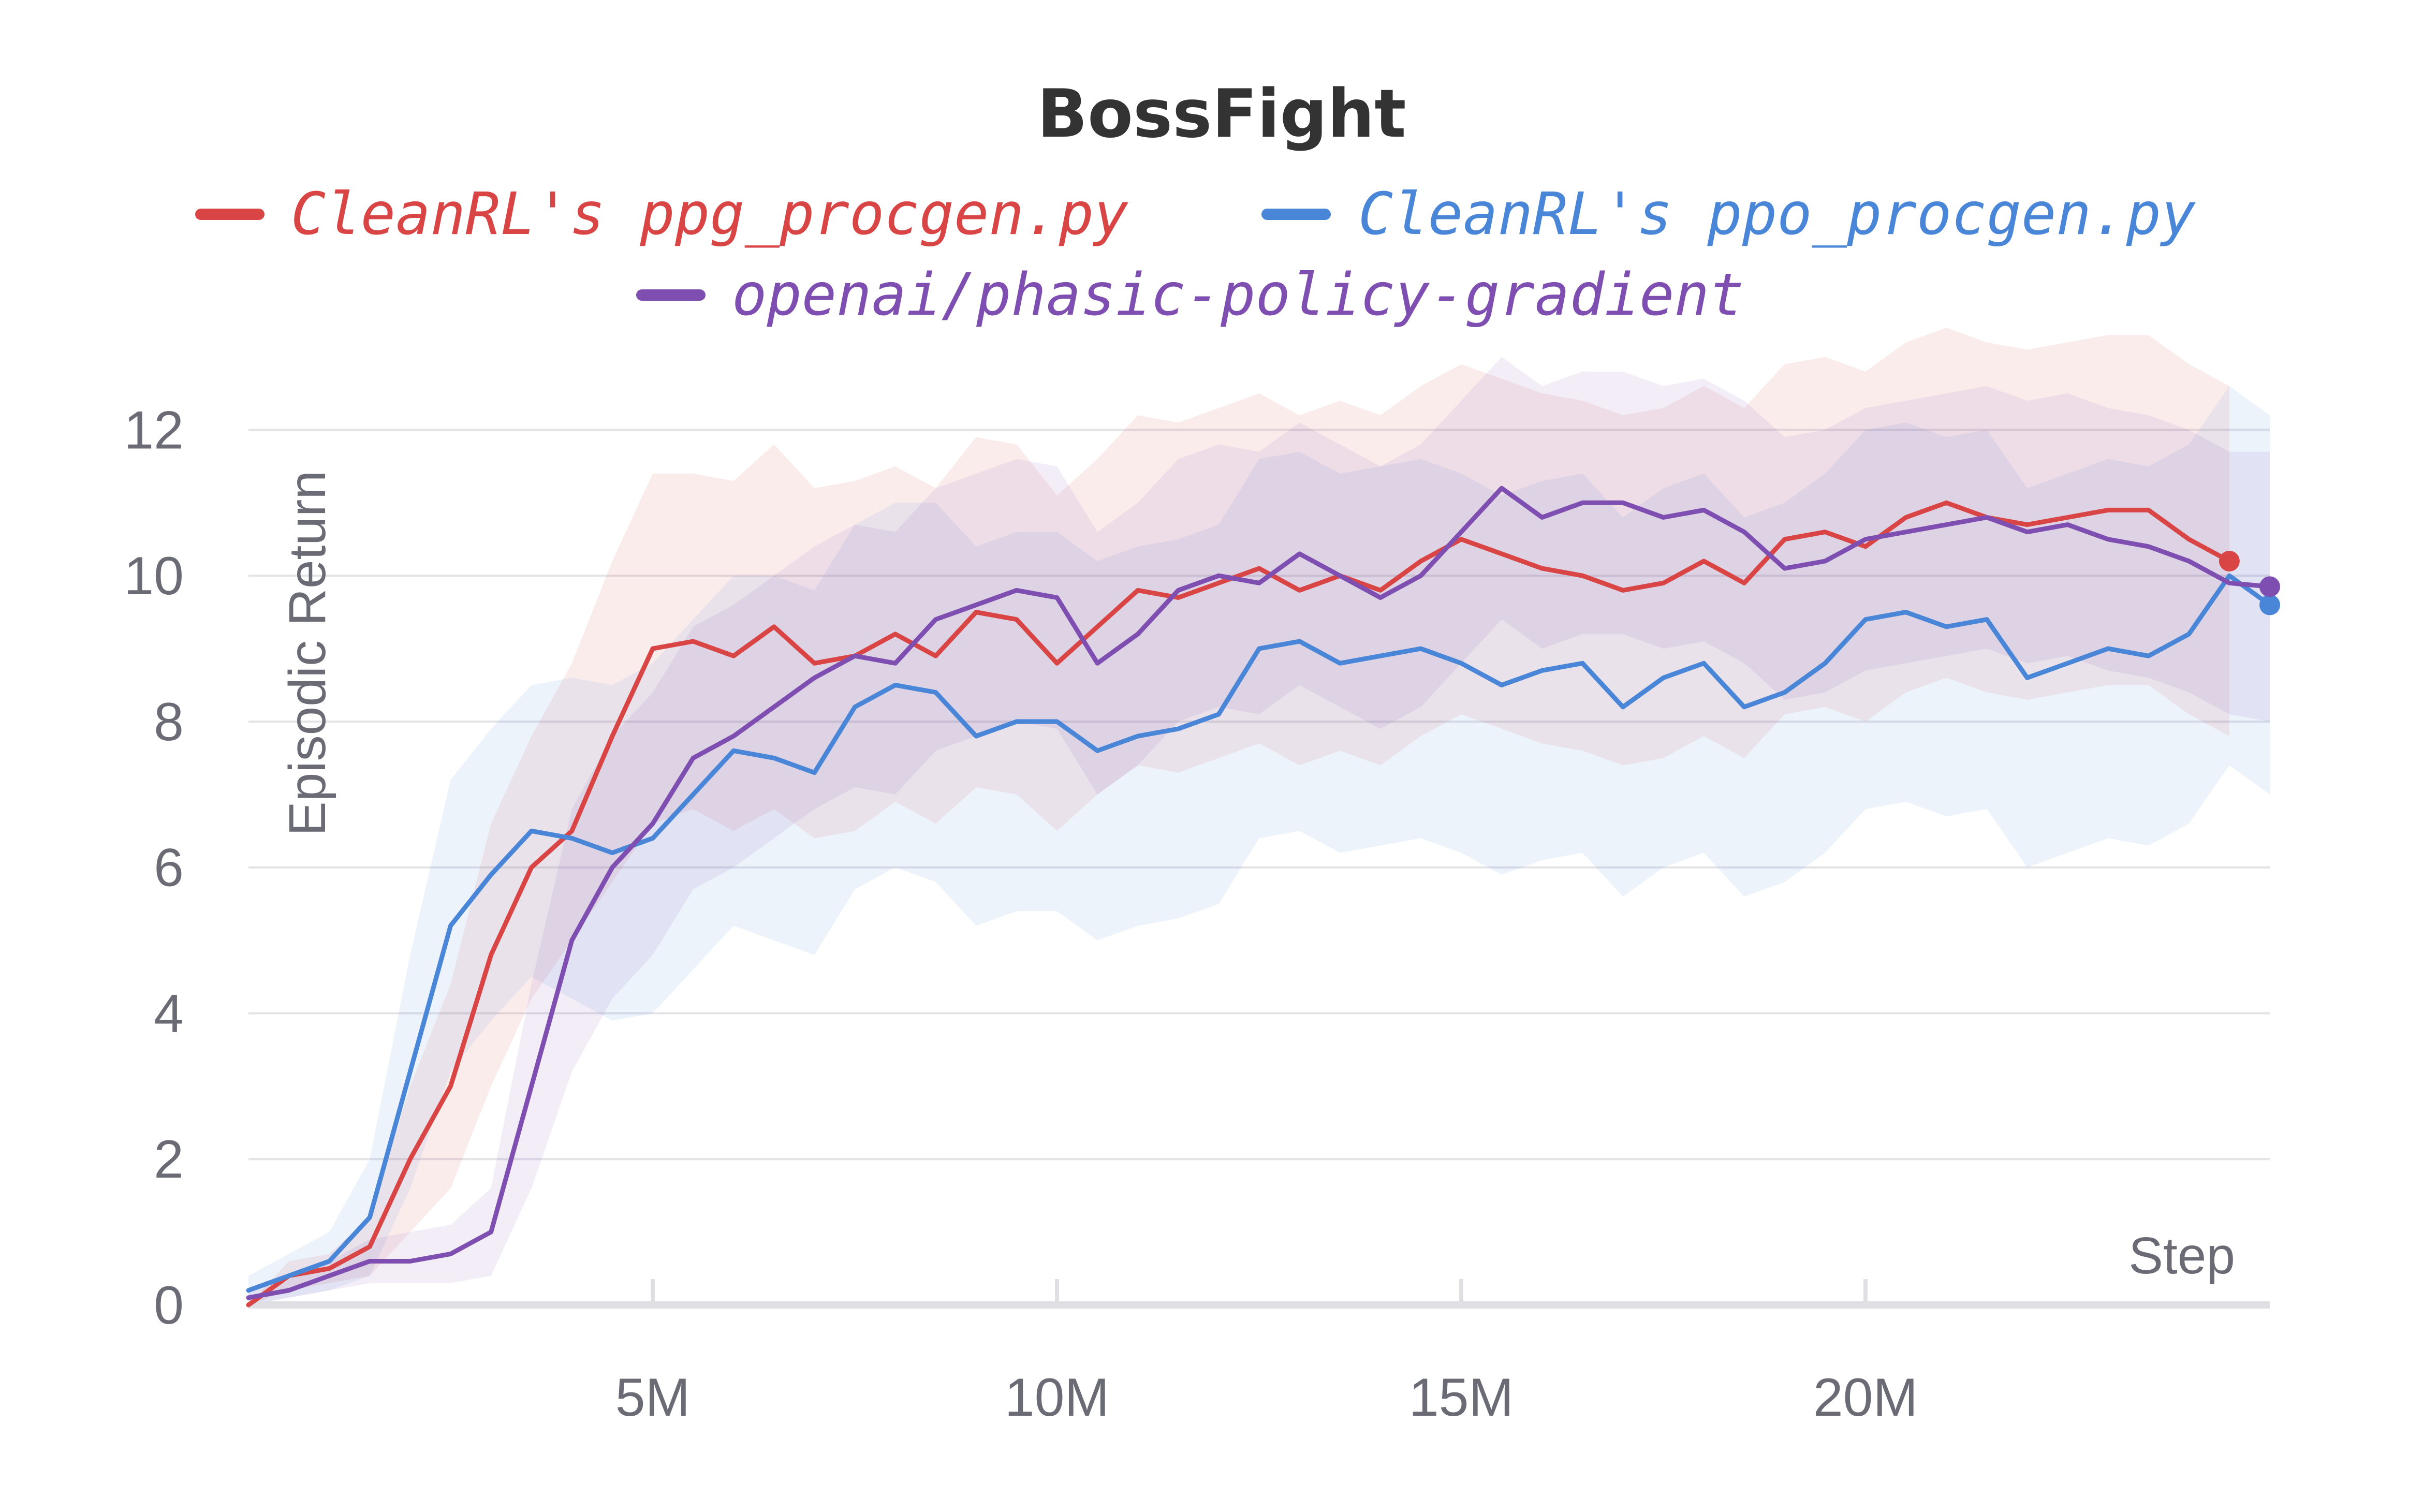 This screenshot has width=2423, height=1512. I want to click on x-tick-label-1: 10M, so click(1057, 1398).